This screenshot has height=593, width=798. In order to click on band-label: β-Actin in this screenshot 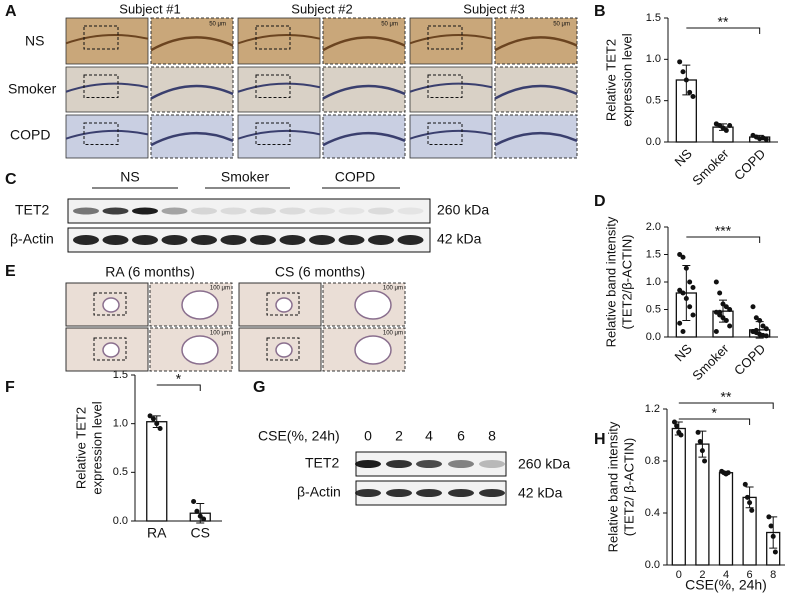, I will do `click(32, 239)`.